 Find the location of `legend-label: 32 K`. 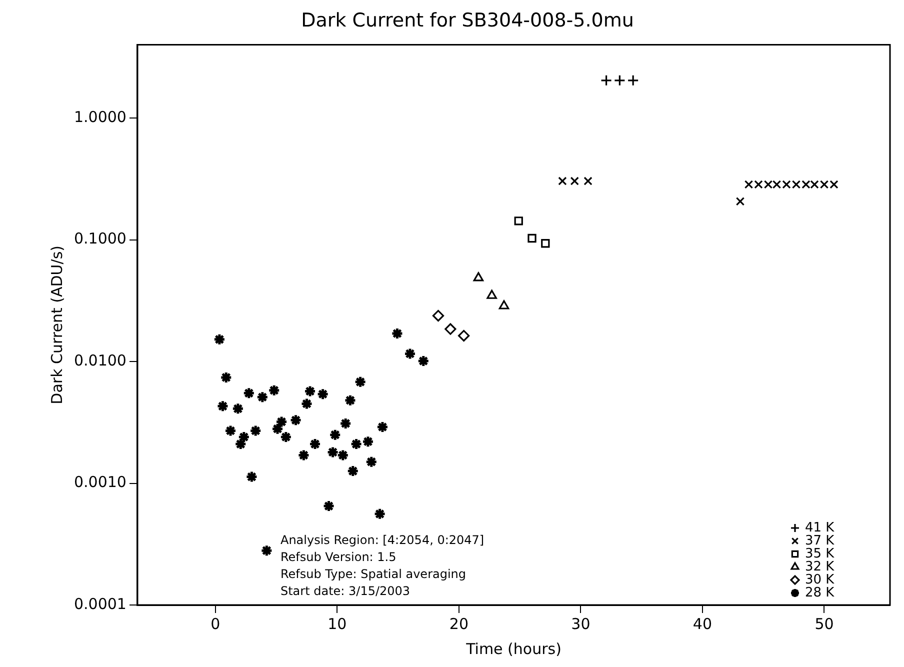

legend-label: 32 K is located at coordinates (820, 566).